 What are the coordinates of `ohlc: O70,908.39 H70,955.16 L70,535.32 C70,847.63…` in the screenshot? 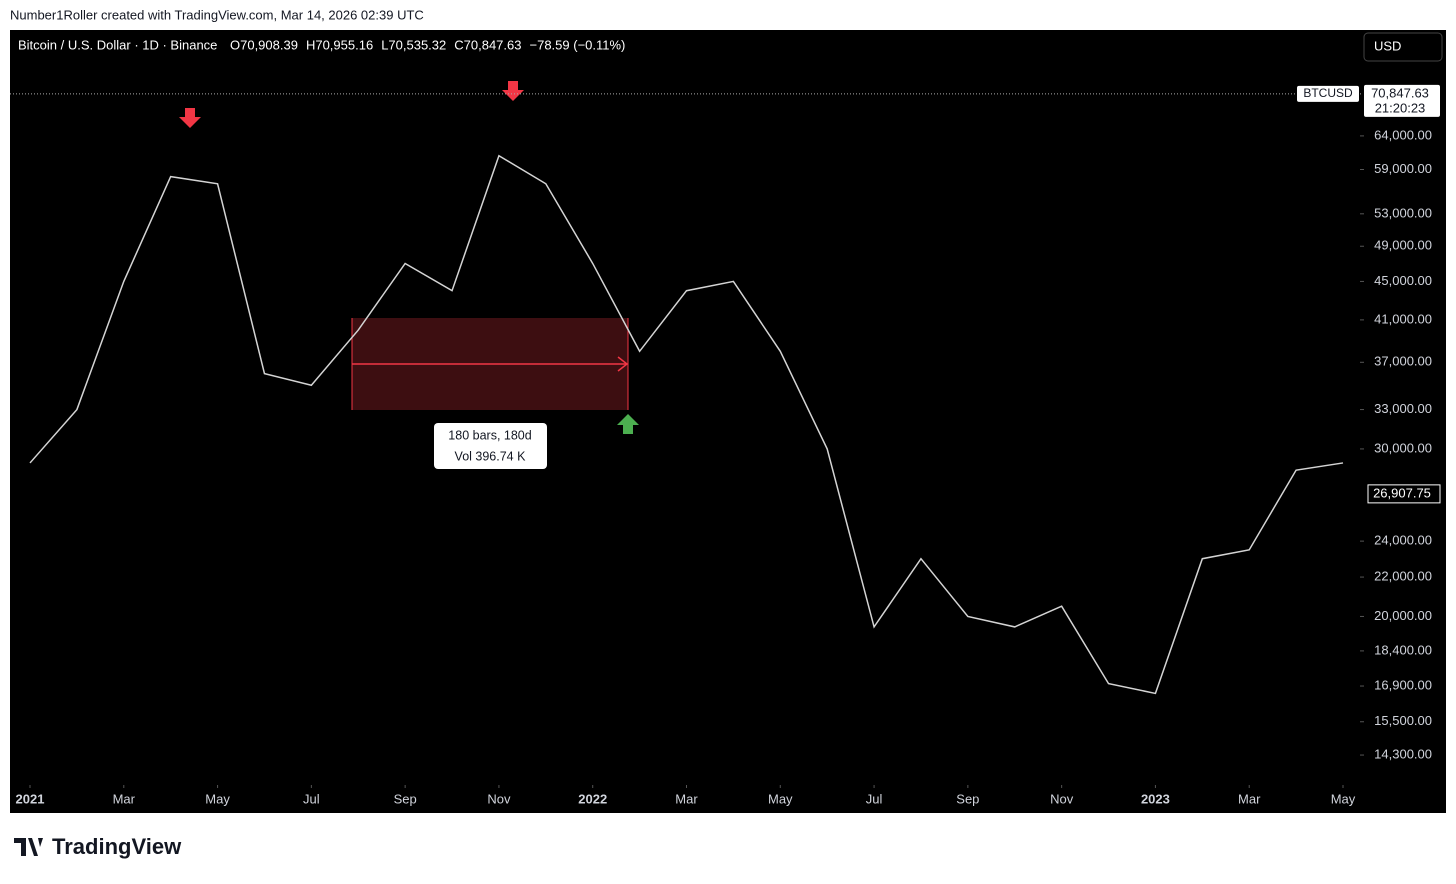 It's located at (427, 44).